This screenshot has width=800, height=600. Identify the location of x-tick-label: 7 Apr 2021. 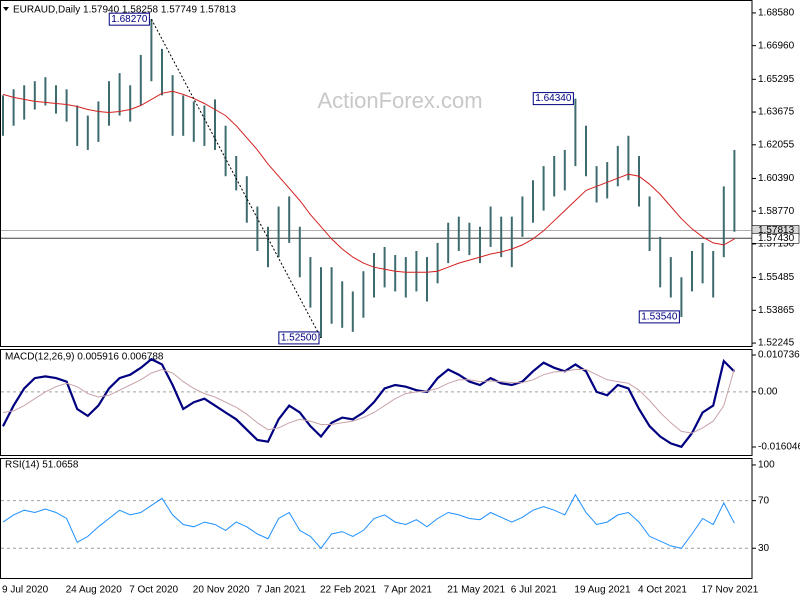
(408, 590).